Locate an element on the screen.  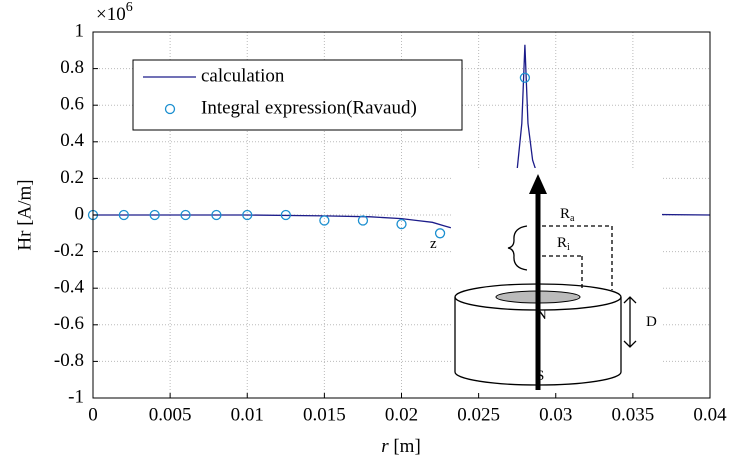
x-tick-label: 0.01 is located at coordinates (247, 414).